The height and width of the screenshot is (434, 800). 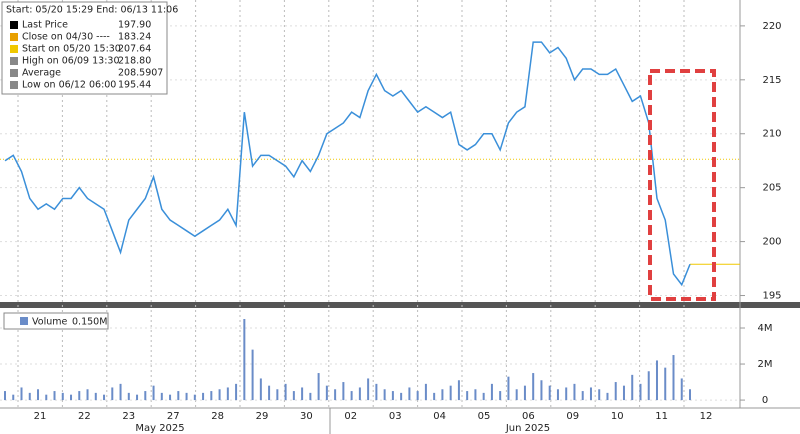 I want to click on x-tick-label: 27, so click(x=173, y=416).